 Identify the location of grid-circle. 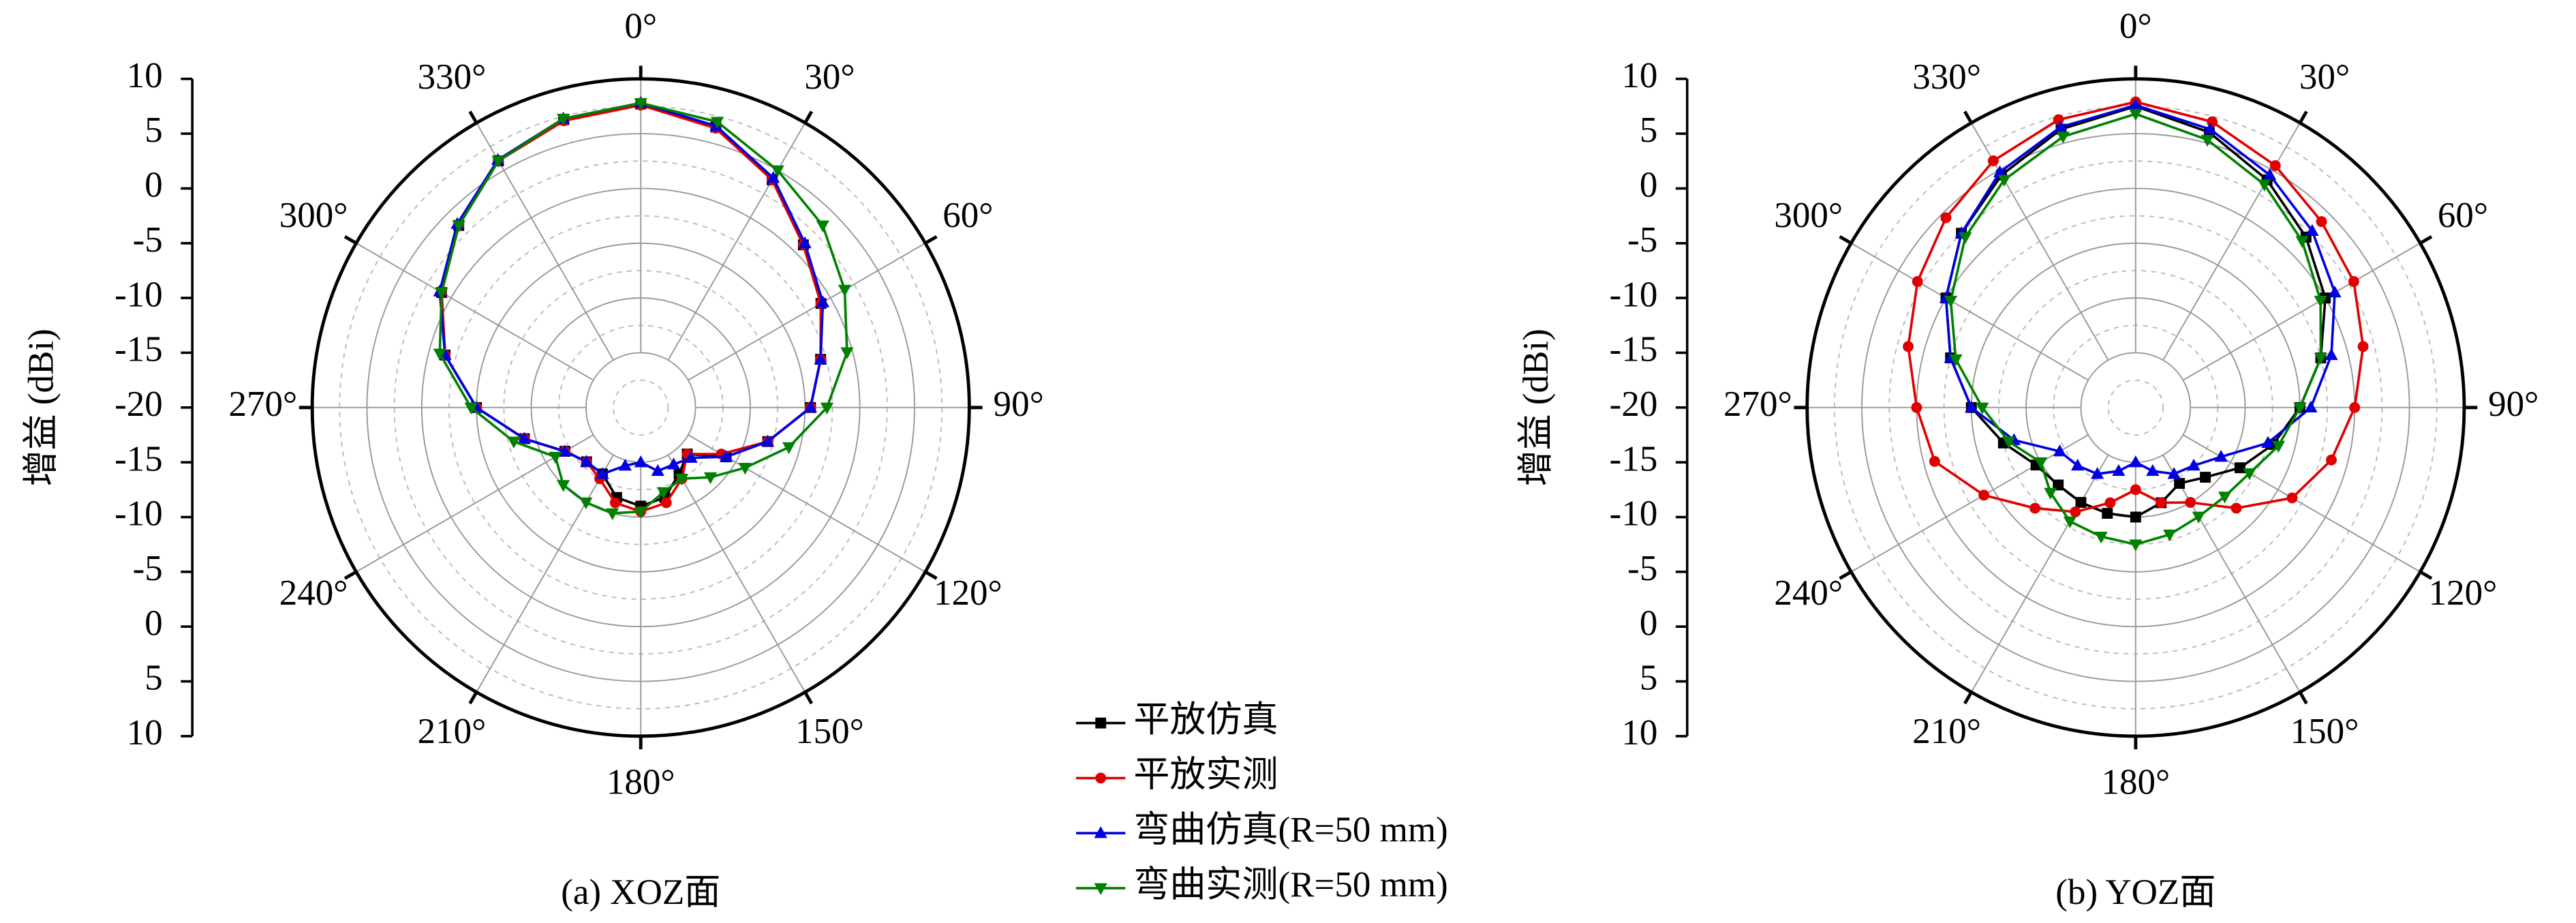
(640, 408).